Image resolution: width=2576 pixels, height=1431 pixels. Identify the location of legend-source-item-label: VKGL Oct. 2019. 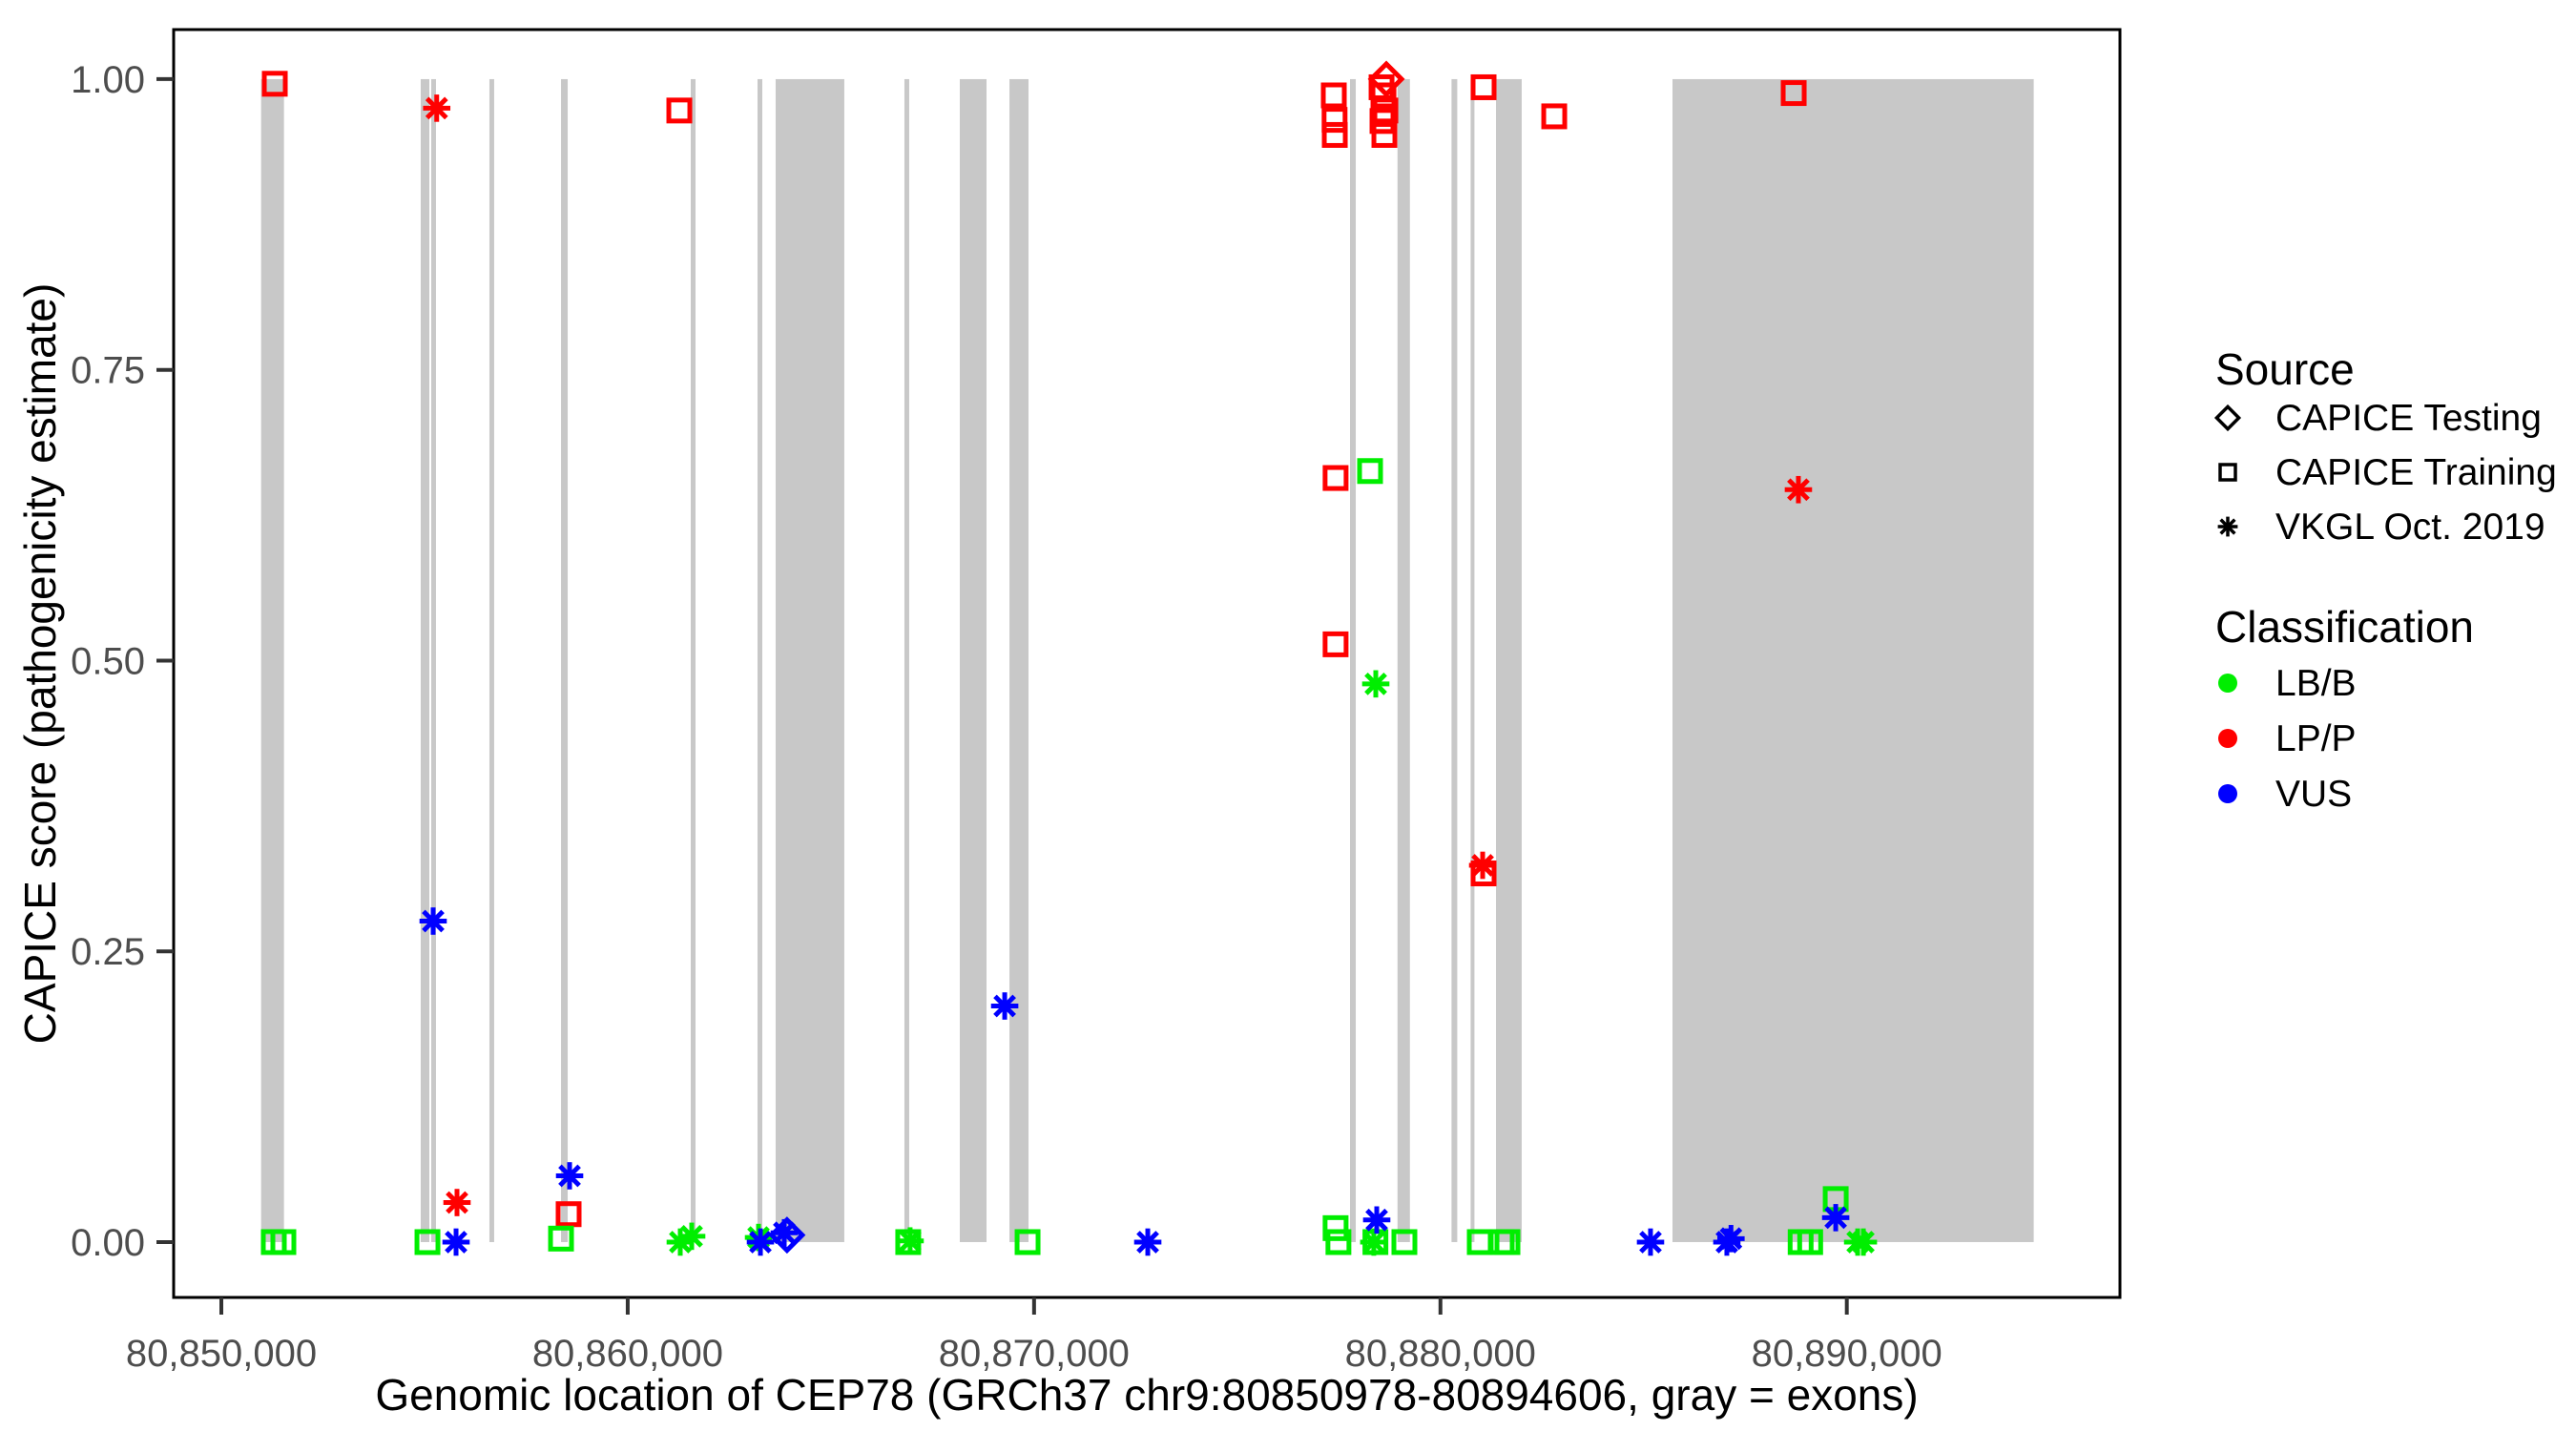
(2410, 527).